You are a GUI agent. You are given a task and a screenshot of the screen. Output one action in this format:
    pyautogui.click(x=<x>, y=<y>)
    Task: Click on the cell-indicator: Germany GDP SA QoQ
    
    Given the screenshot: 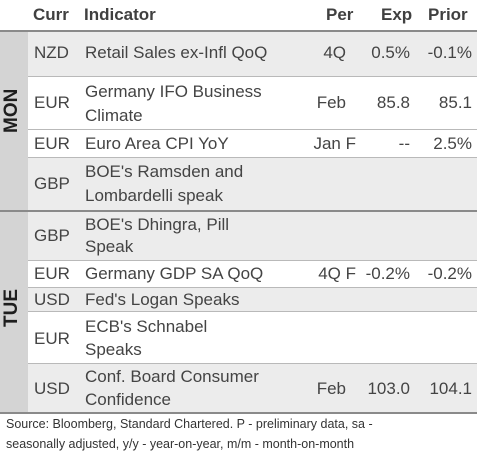 What is the action you would take?
    pyautogui.click(x=174, y=273)
    